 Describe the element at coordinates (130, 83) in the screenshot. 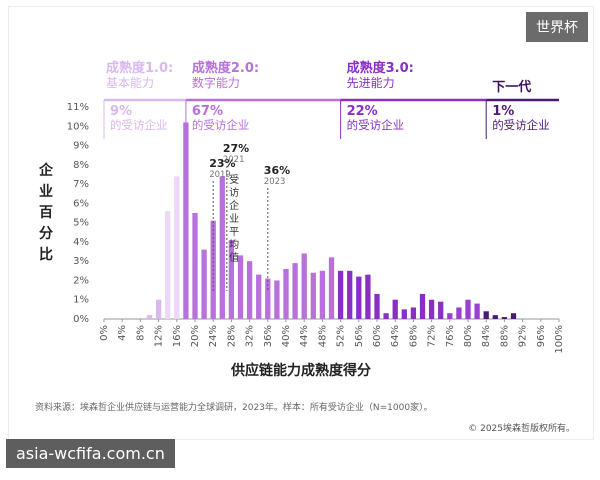

I see `stage-subtitle: 基本能力` at that location.